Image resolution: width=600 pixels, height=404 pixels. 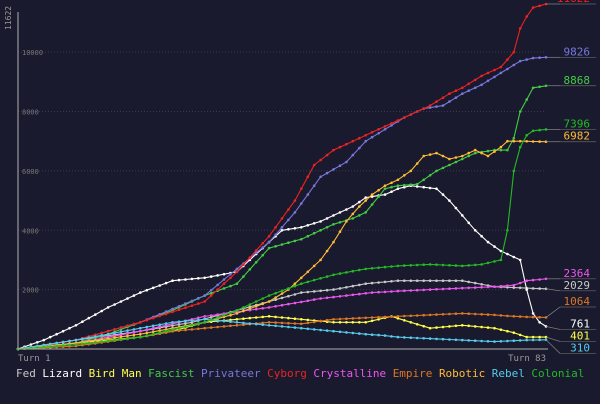 I want to click on legend-item-robotic: Robotic, so click(x=462, y=373).